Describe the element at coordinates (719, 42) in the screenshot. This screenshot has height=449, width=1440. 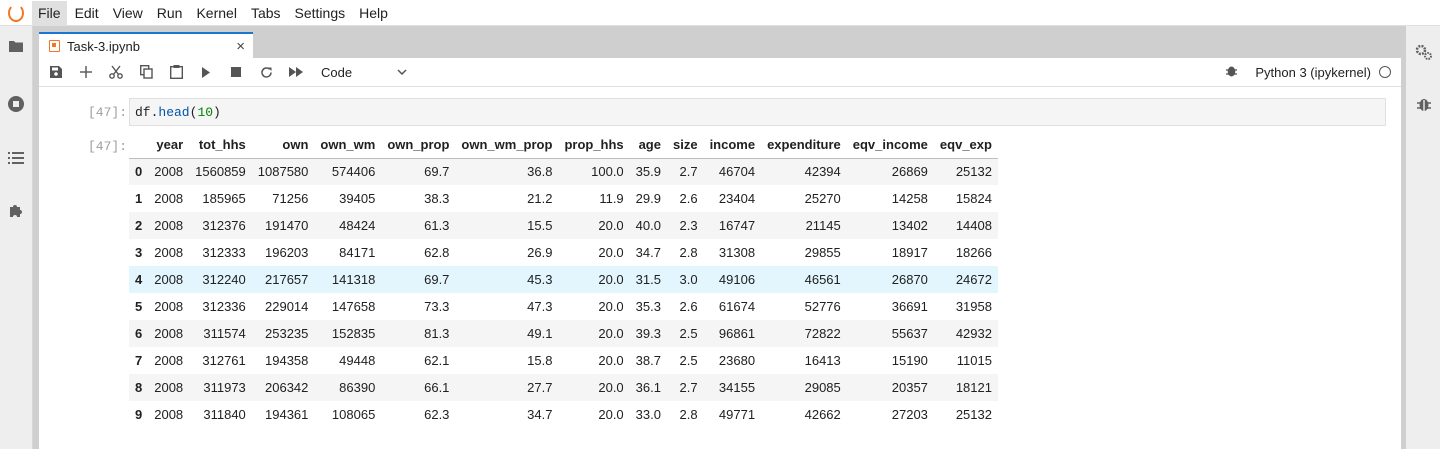
I see `tab-bar: Task-3.ipynb ×` at that location.